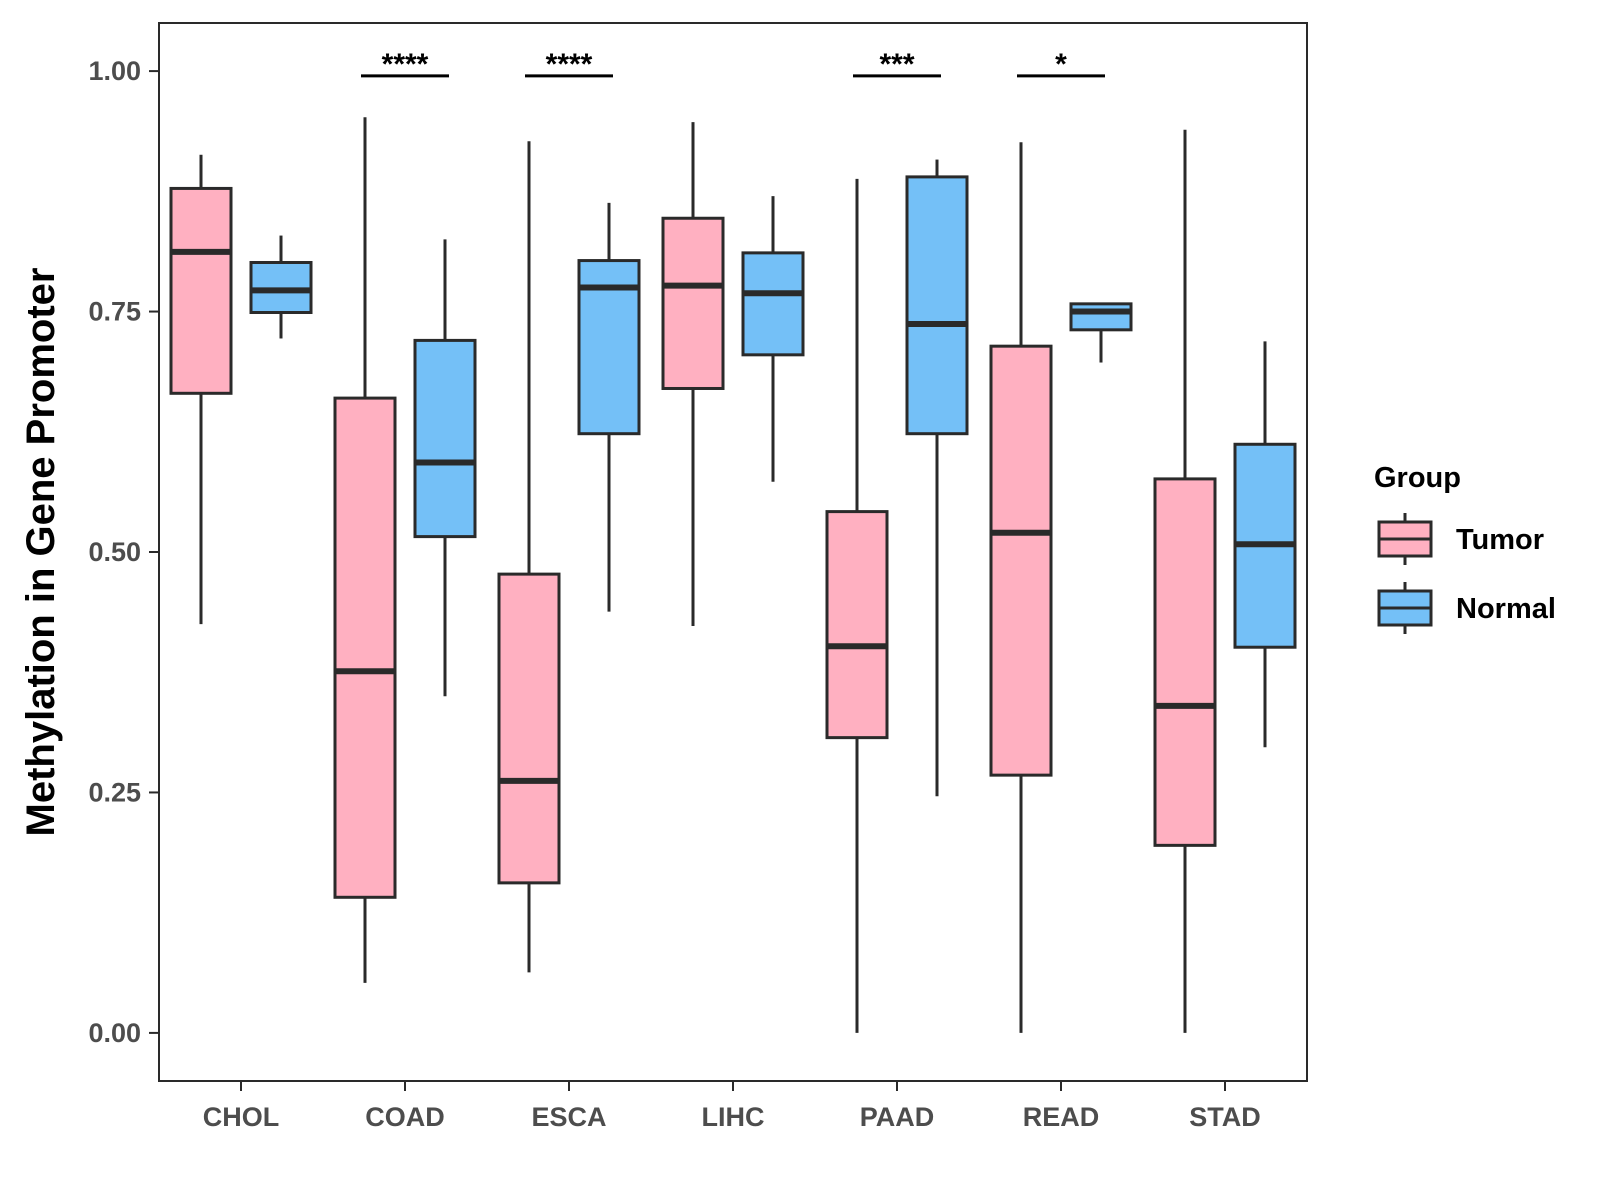 The image size is (1600, 1200). I want to click on x-axis: CHOL COAD ESCA LIHC PAAD READ STAD, so click(732, 1106).